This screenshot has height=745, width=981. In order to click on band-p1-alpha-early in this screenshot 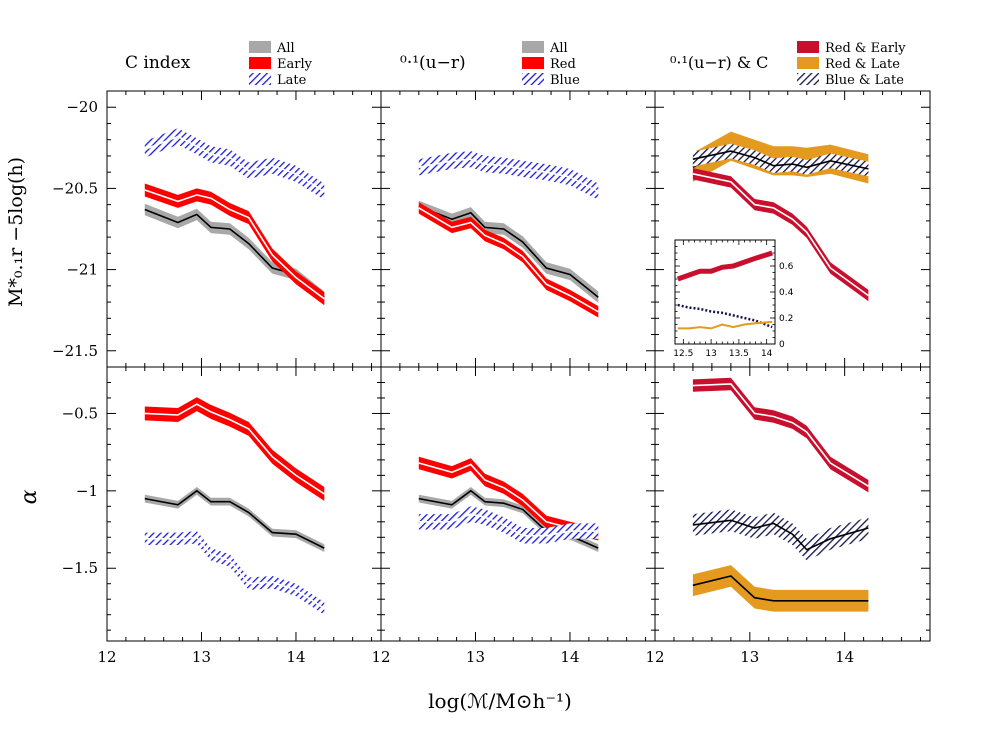, I will do `click(234, 449)`.